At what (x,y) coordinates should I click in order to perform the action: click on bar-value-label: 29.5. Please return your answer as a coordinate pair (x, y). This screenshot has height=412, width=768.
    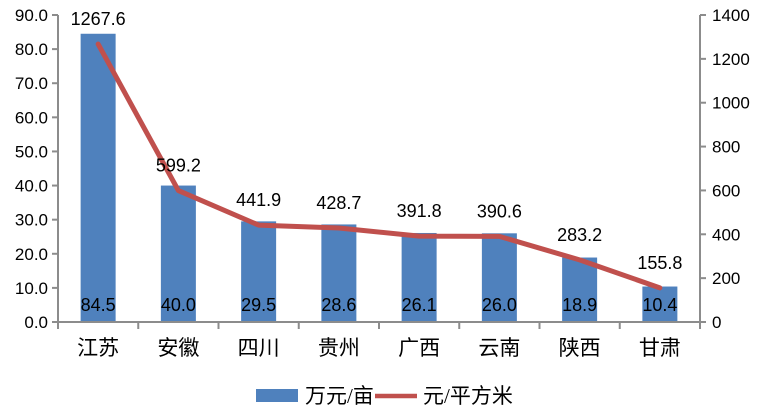
    Looking at the image, I should click on (258, 305).